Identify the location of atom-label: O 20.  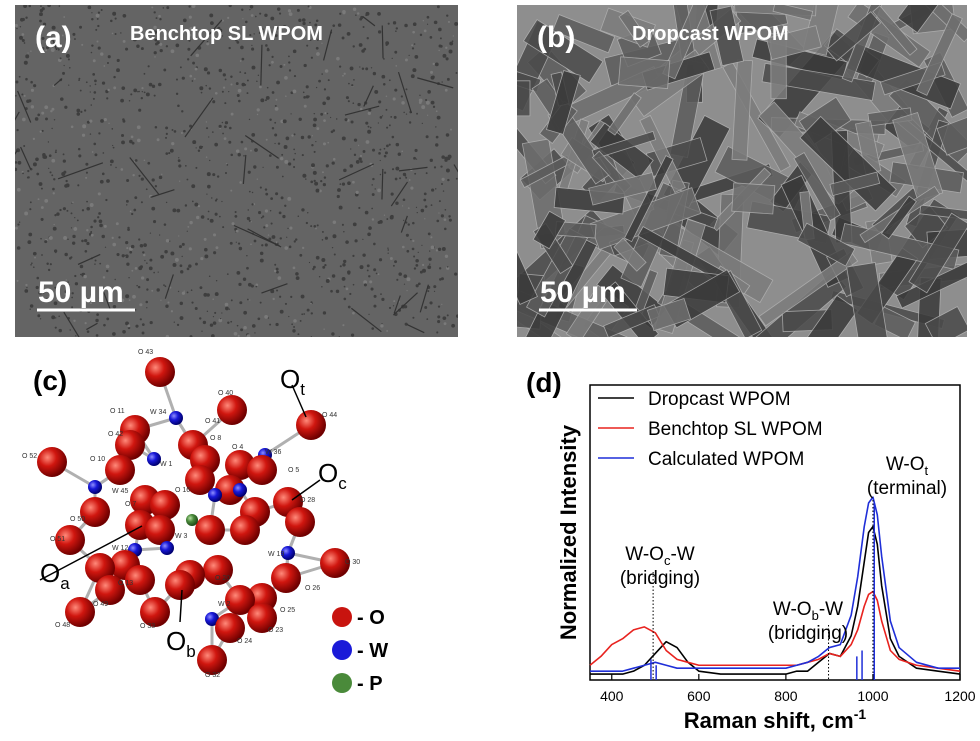
(222, 578).